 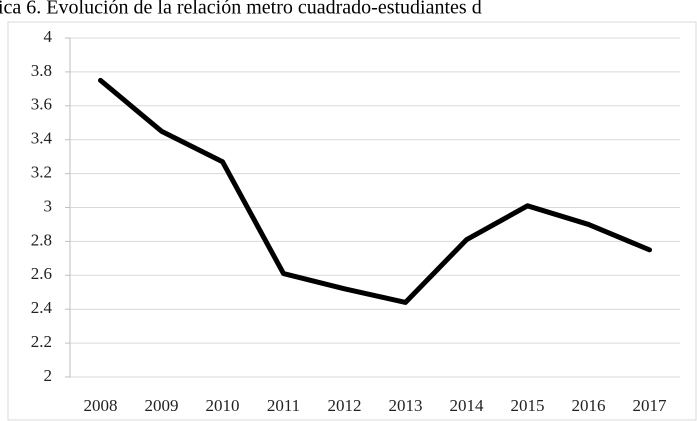 I want to click on x-tick-label: 2009, so click(x=162, y=405).